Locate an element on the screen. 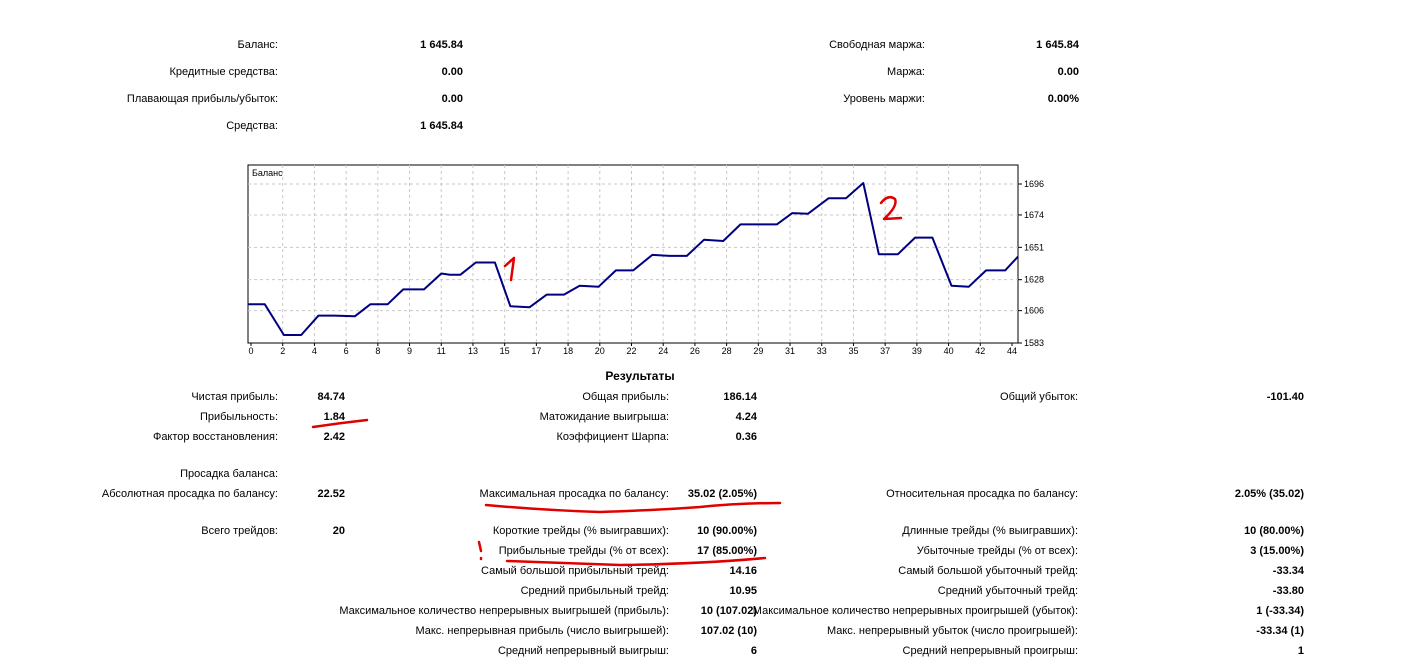 The width and height of the screenshot is (1427, 672). result-label: Просадка баланса: is located at coordinates (229, 474).